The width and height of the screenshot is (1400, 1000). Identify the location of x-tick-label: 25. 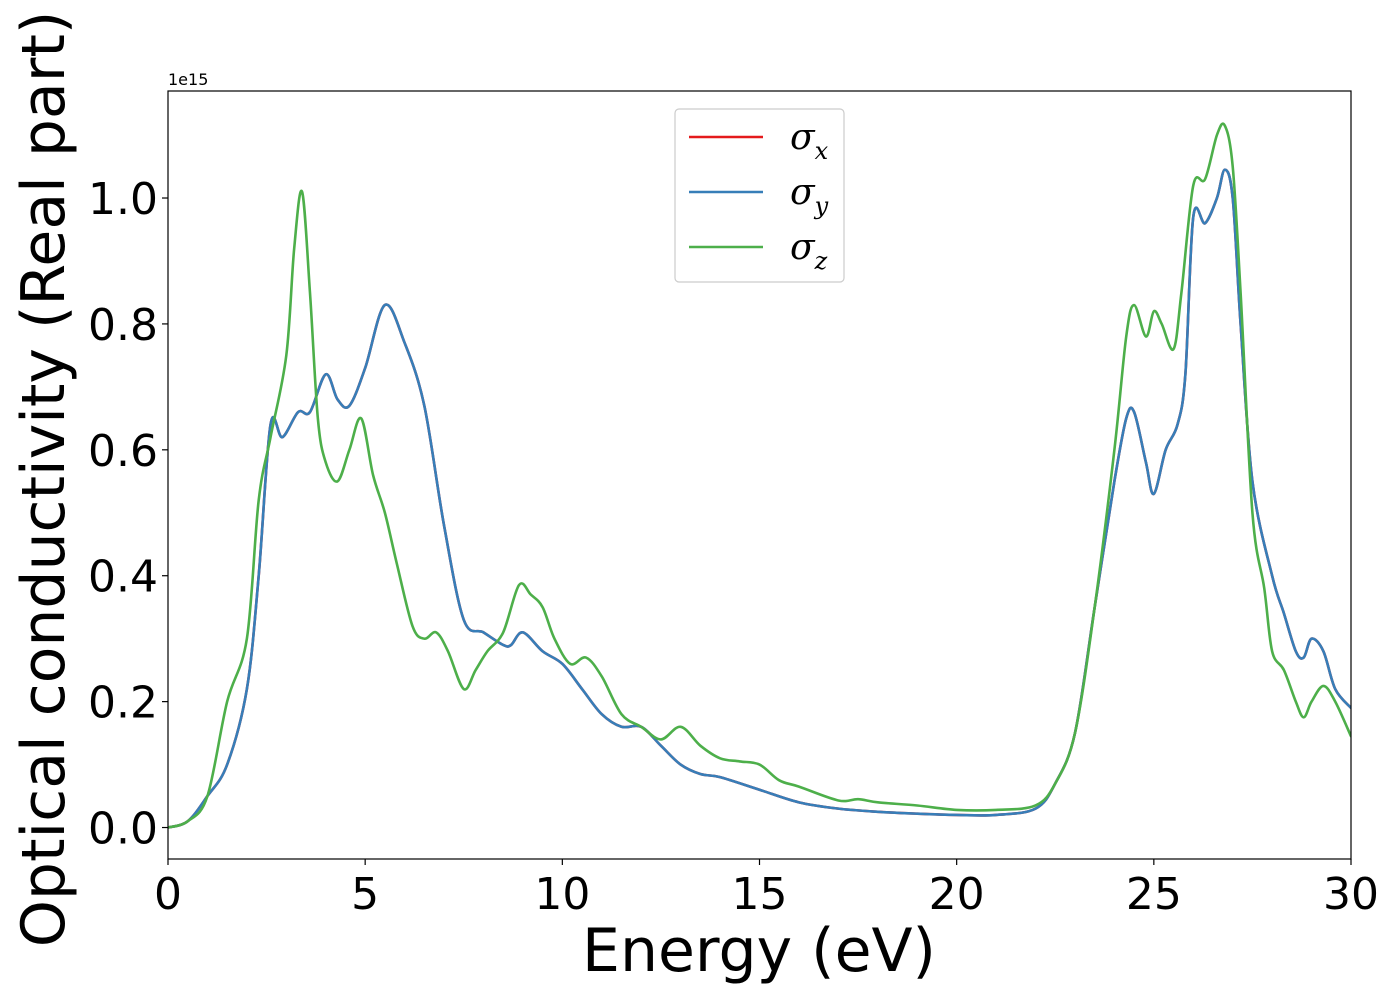
(1154, 894).